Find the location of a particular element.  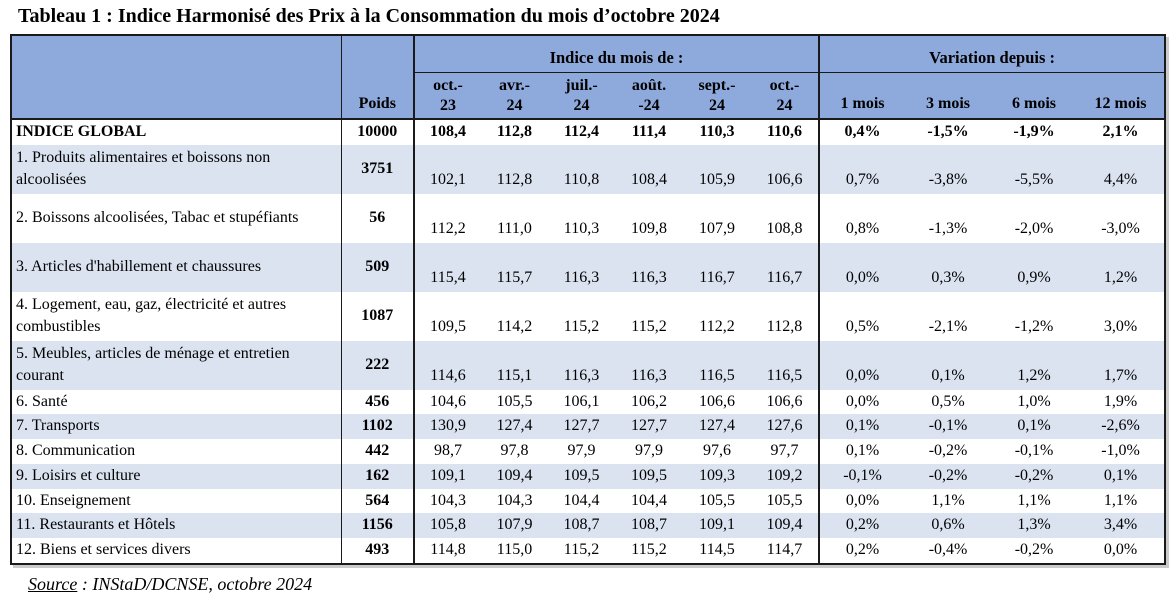

indice-cell: 115,0 is located at coordinates (514, 549).